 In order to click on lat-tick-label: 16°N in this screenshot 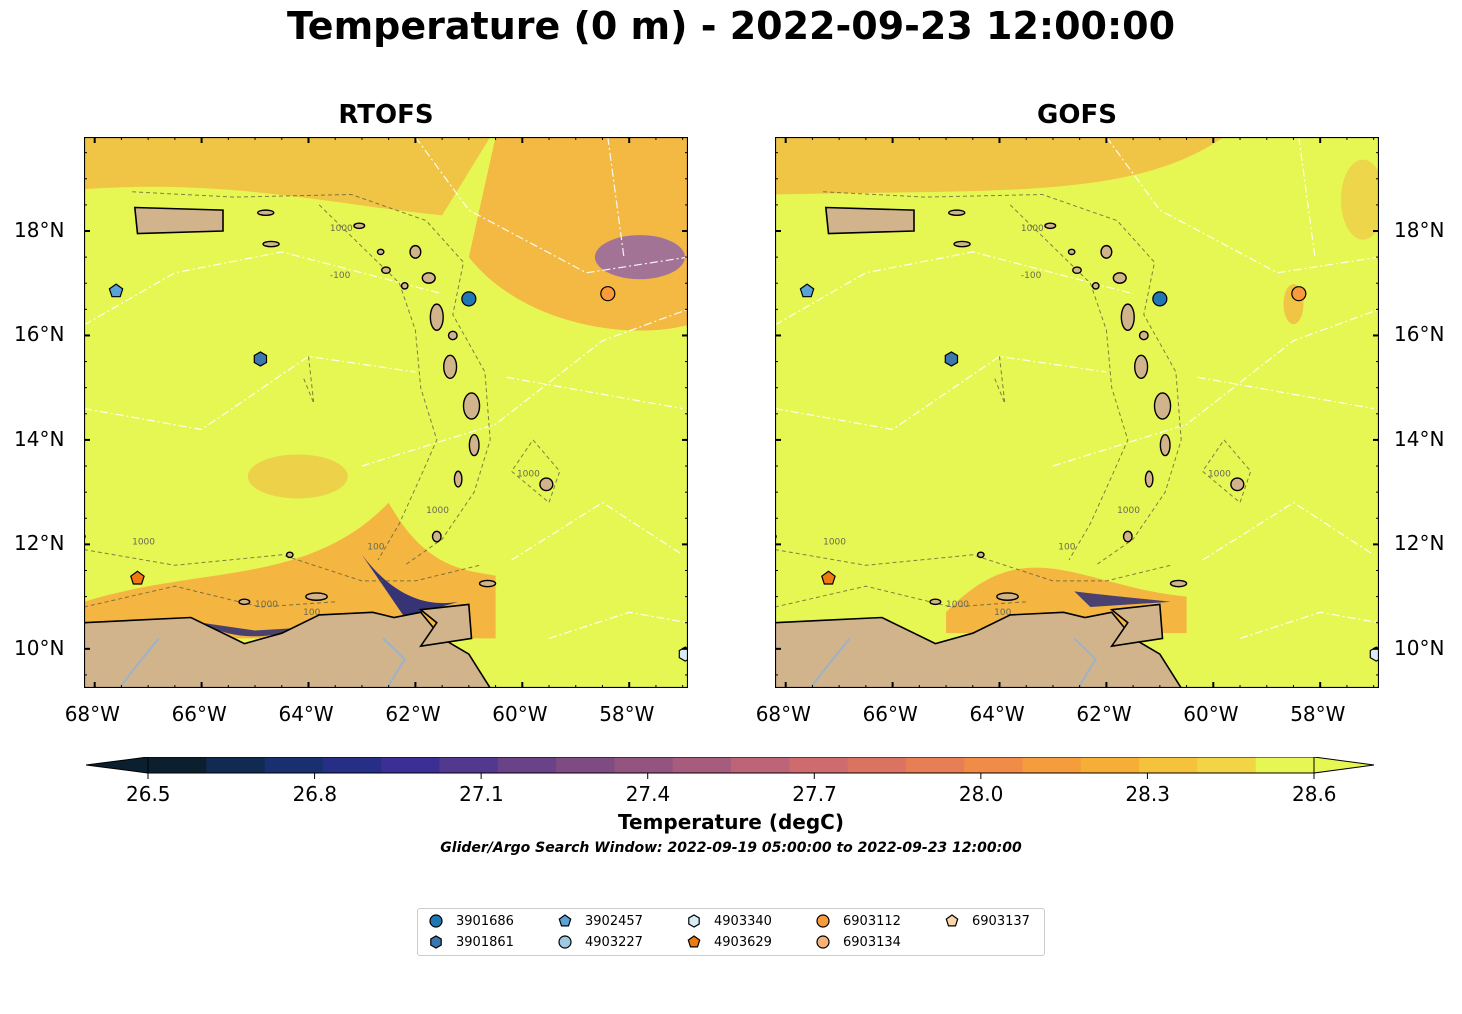, I will do `click(1419, 334)`.